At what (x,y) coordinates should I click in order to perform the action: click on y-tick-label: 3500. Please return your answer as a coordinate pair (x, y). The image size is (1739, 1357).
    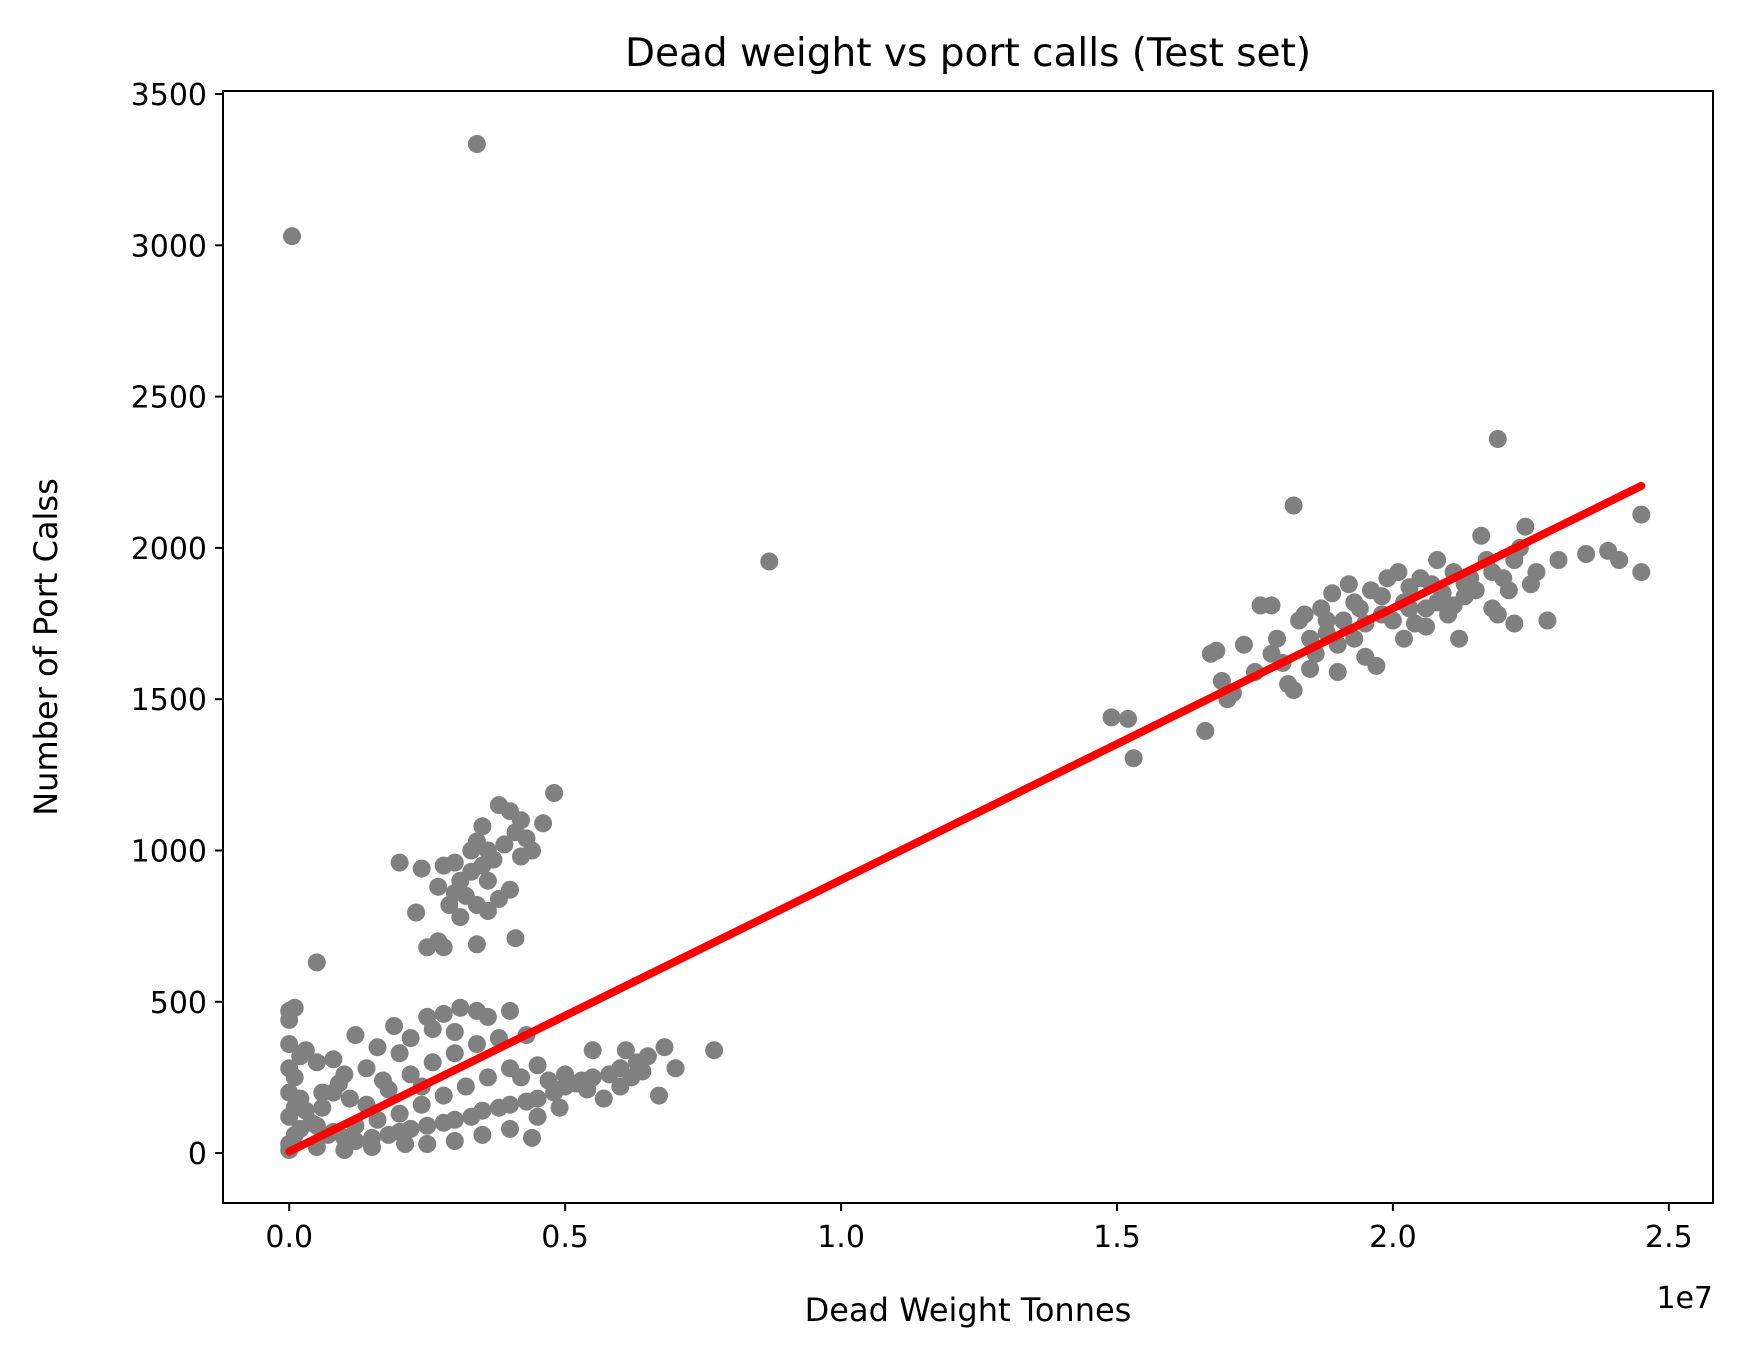
    Looking at the image, I should click on (169, 95).